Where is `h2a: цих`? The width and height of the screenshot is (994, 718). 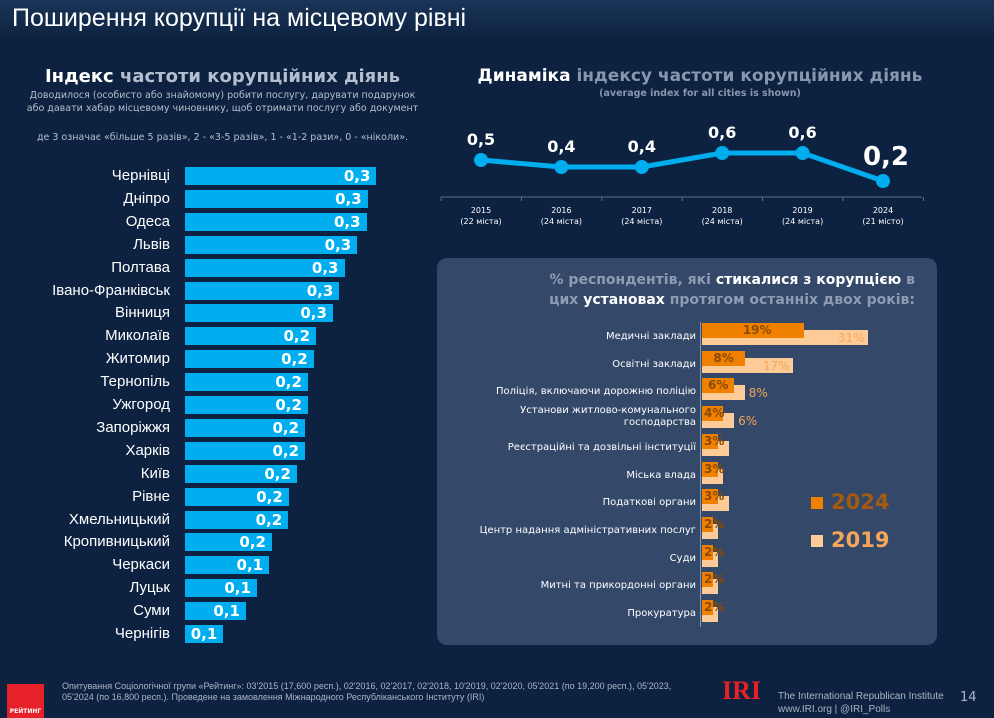
h2a: цих is located at coordinates (566, 300).